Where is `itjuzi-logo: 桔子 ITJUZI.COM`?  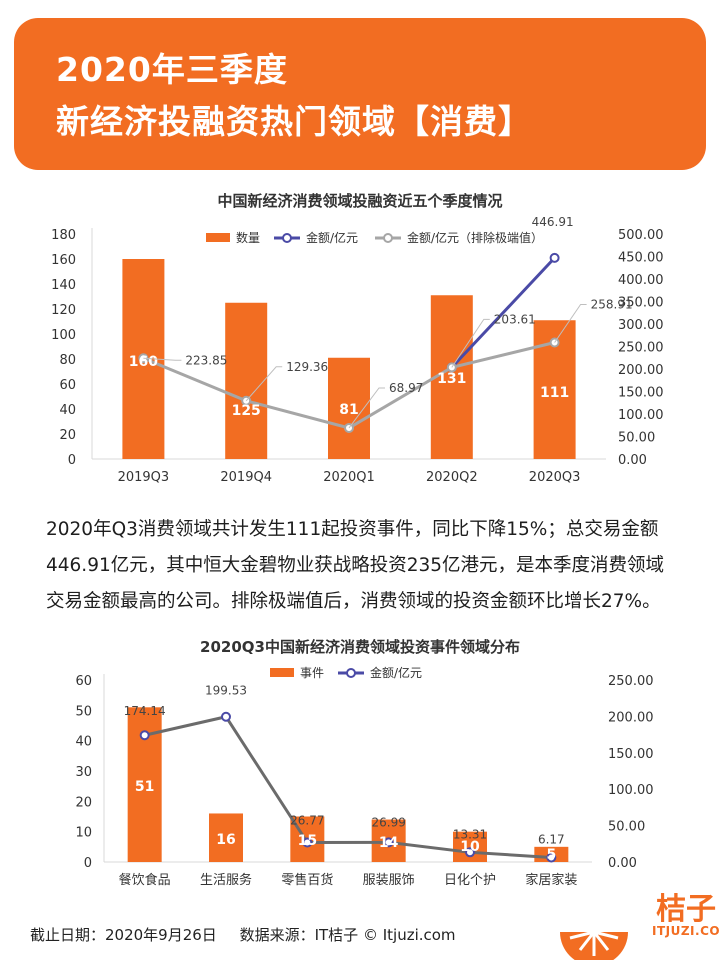
itjuzi-logo: 桔子 ITJUZI.COM is located at coordinates (640, 920).